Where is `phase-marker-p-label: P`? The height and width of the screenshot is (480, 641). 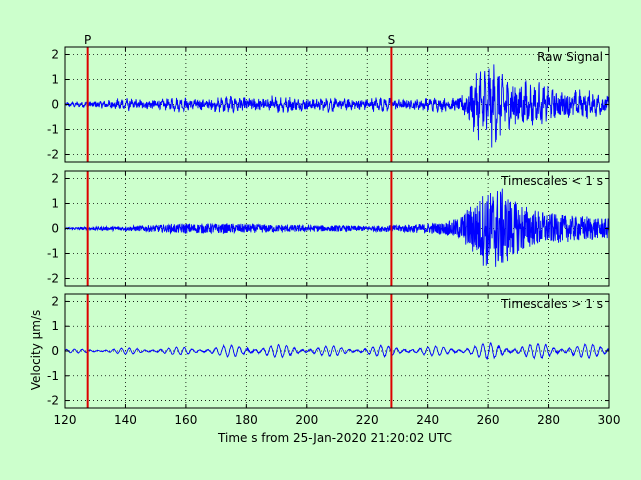
phase-marker-p-label: P is located at coordinates (87, 40).